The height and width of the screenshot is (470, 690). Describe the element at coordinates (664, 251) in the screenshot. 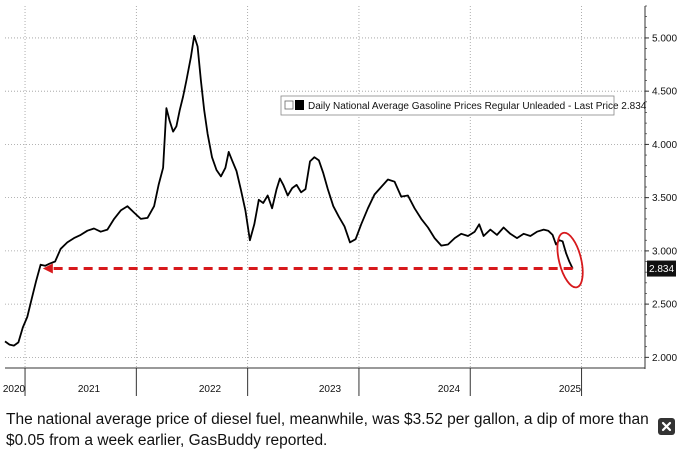

I see `y-tick-label: 3.000` at that location.